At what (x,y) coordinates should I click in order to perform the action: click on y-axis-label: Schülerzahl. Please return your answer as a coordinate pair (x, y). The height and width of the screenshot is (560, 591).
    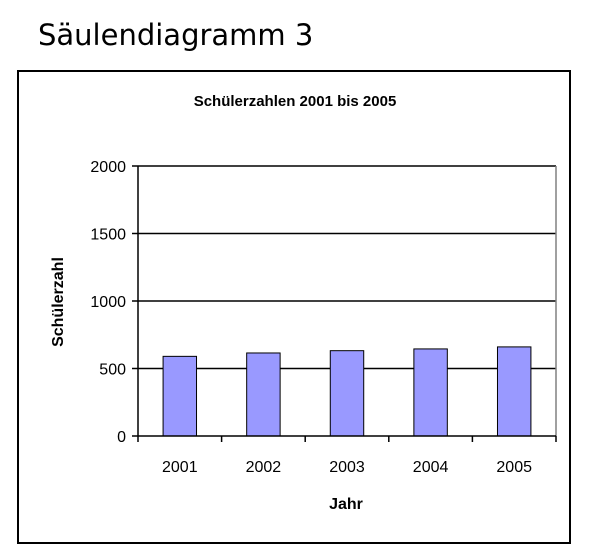
    Looking at the image, I should click on (58, 302).